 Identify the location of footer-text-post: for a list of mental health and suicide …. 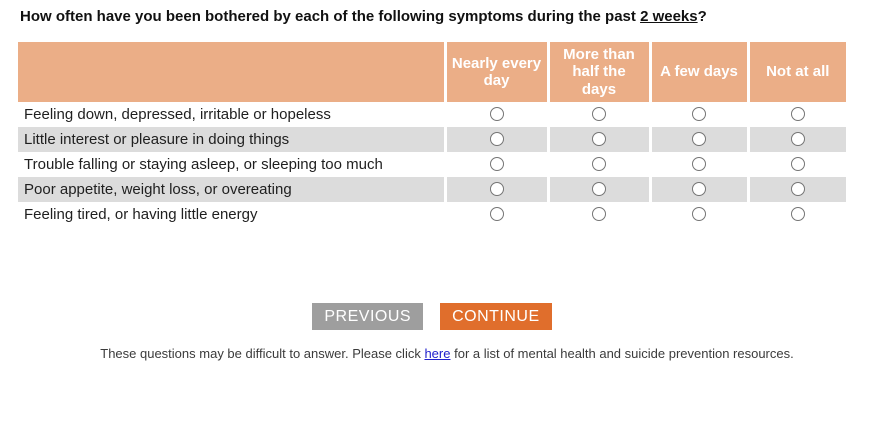
(622, 353).